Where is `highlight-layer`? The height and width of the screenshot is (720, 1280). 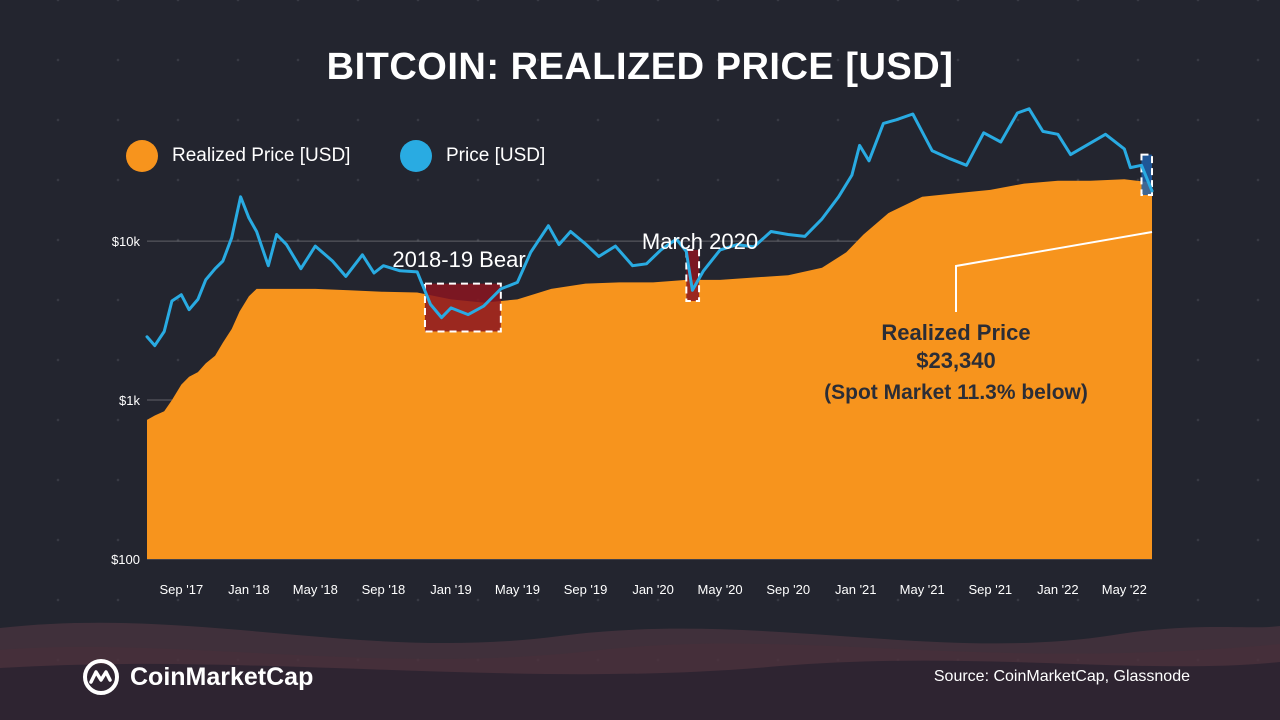
highlight-layer is located at coordinates (788, 243).